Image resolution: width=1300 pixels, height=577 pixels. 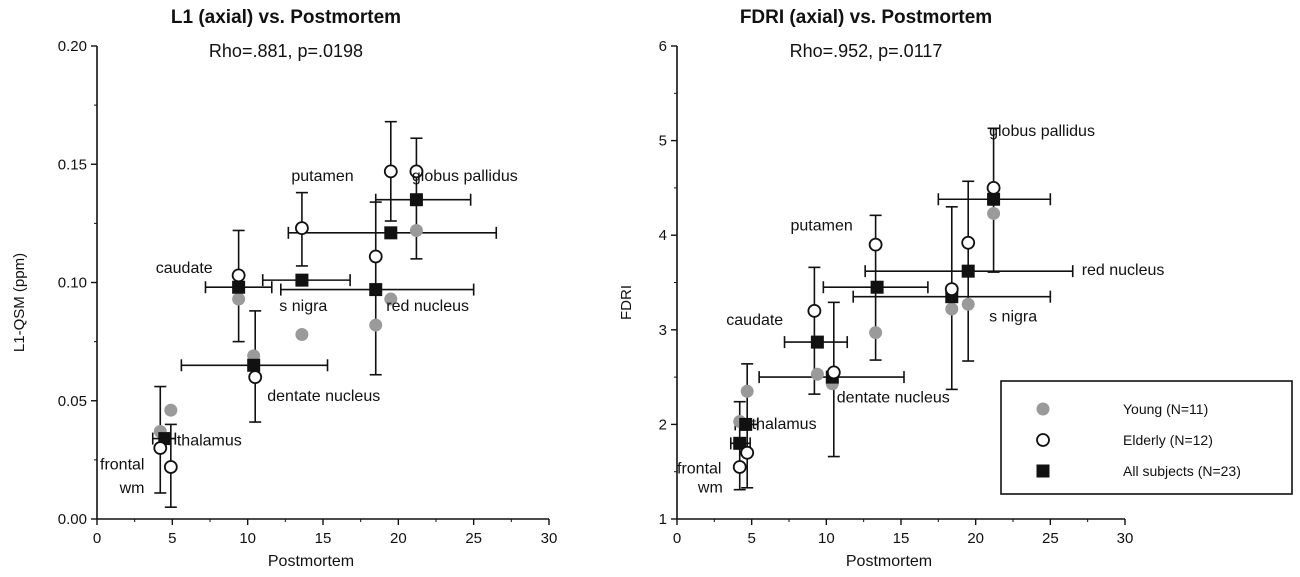 What do you see at coordinates (286, 51) in the screenshot?
I see `chart-subtitle: Rho=.881, p=.0198` at bounding box center [286, 51].